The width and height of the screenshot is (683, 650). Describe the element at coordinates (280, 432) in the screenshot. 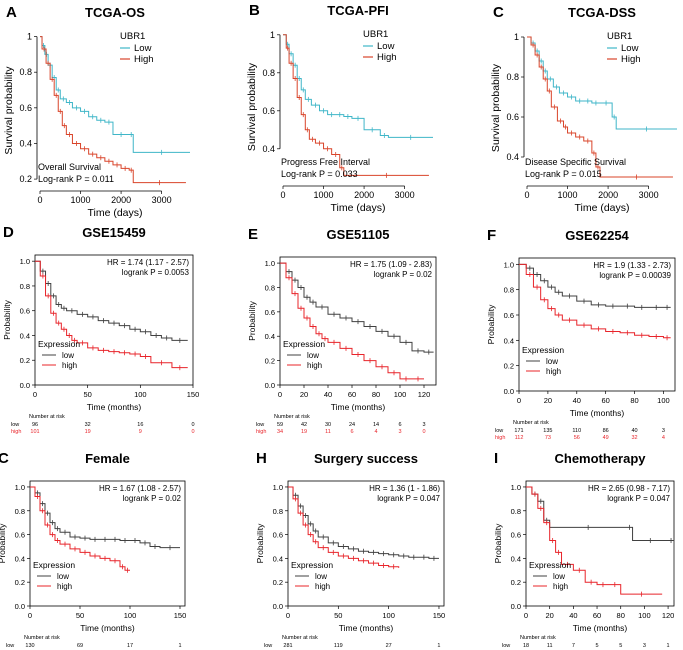

I see `risk-count-high: 34` at that location.